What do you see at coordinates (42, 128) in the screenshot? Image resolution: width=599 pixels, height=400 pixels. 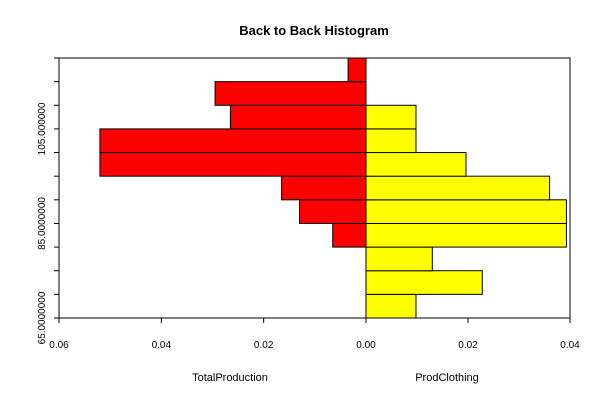 I see `y-tick-label: 105.000000` at bounding box center [42, 128].